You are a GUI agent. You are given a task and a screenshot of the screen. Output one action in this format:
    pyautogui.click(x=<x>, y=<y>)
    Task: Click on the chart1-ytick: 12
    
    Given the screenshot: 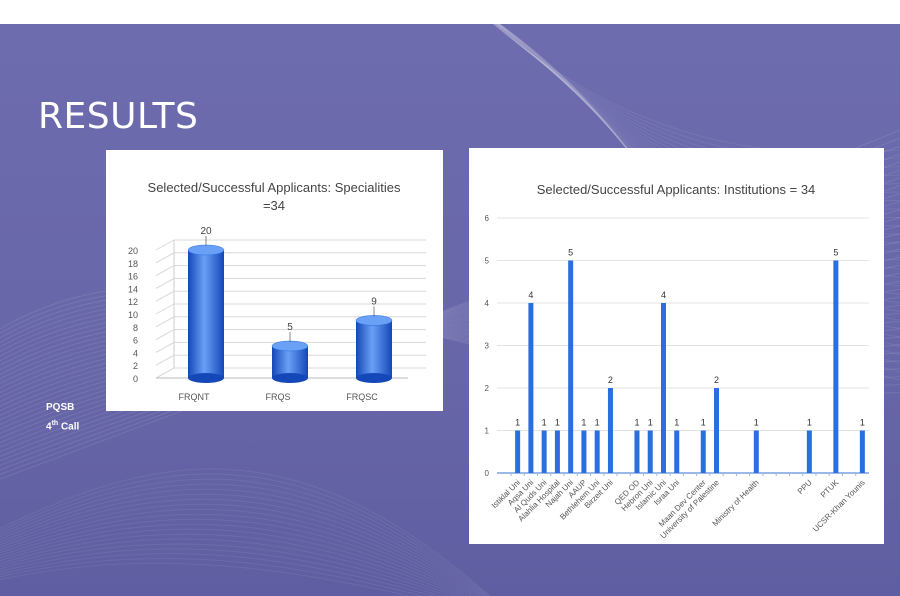 What is the action you would take?
    pyautogui.click(x=133, y=302)
    